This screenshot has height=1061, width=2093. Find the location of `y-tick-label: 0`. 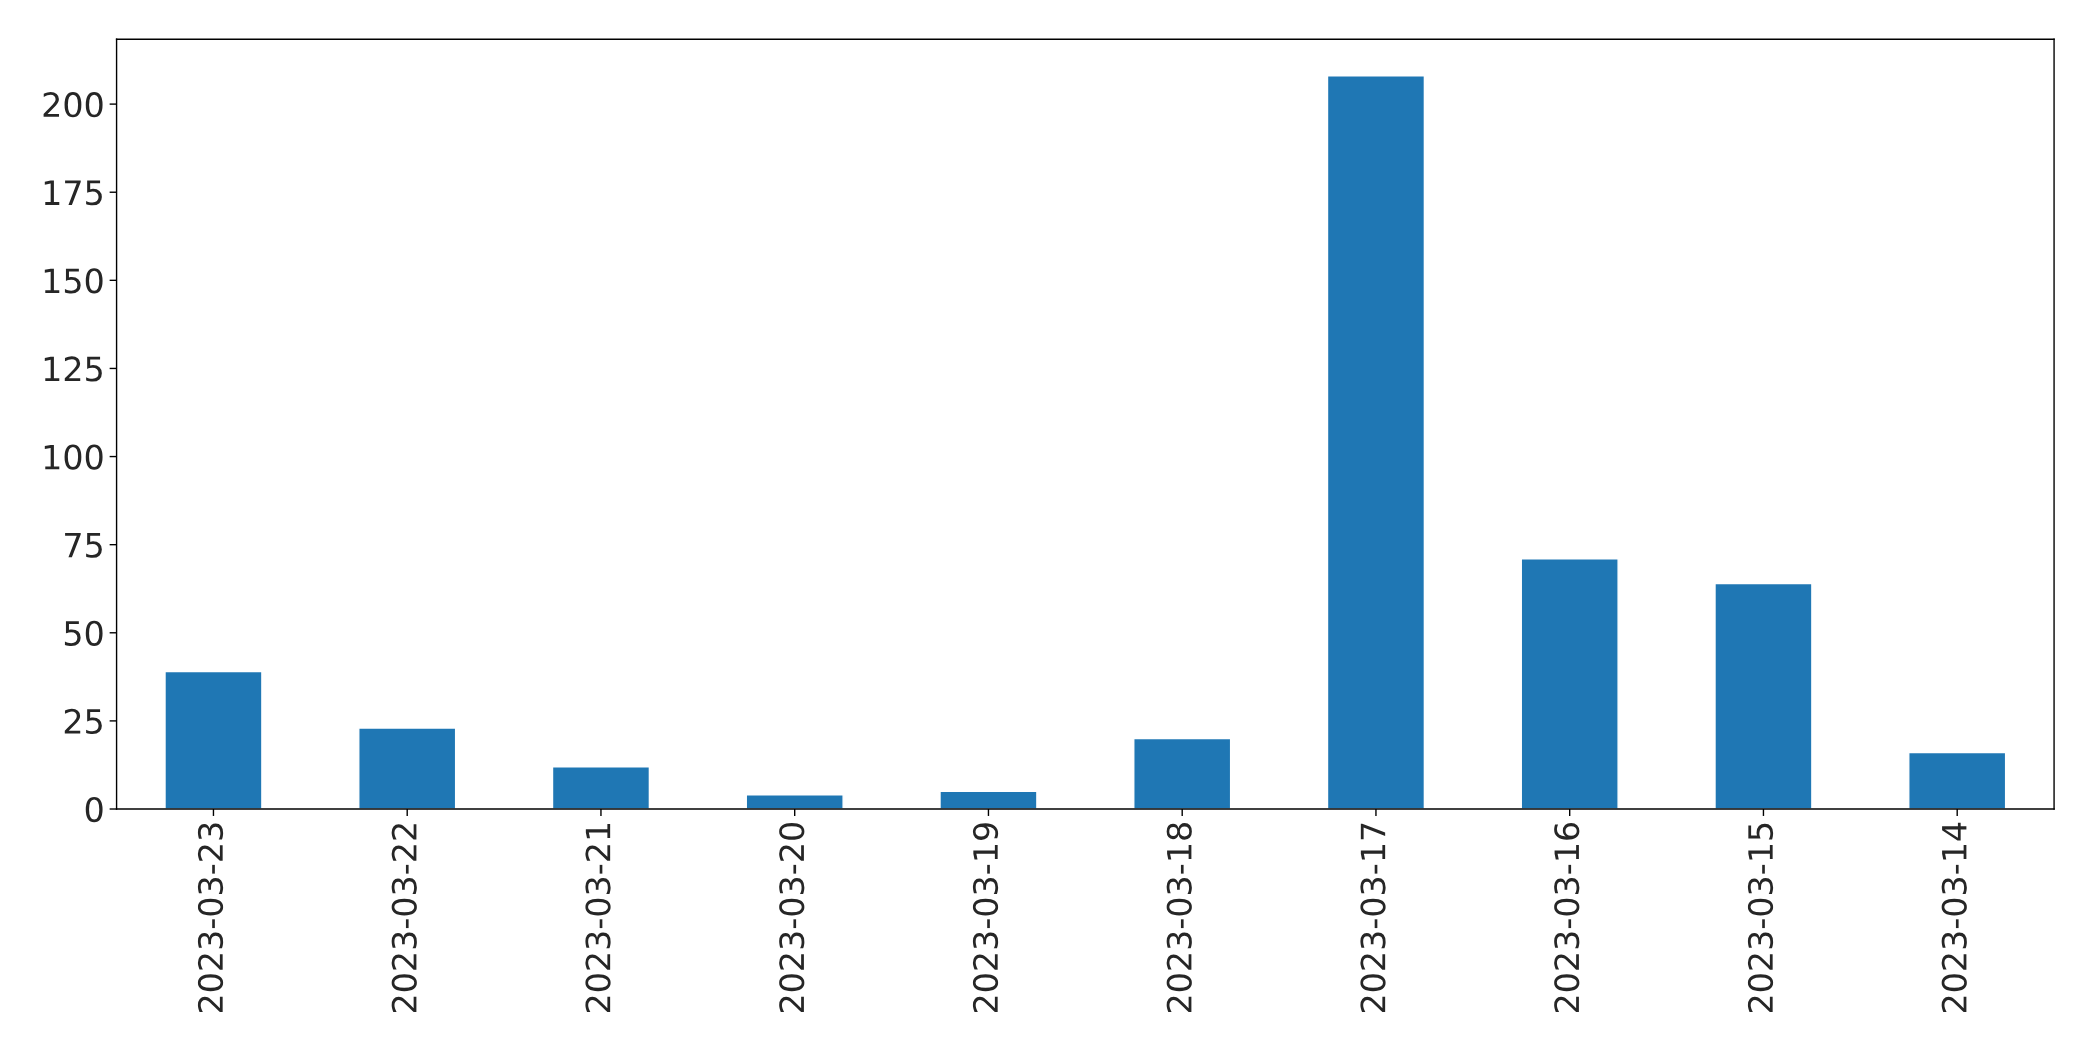

y-tick-label: 0 is located at coordinates (94, 809).